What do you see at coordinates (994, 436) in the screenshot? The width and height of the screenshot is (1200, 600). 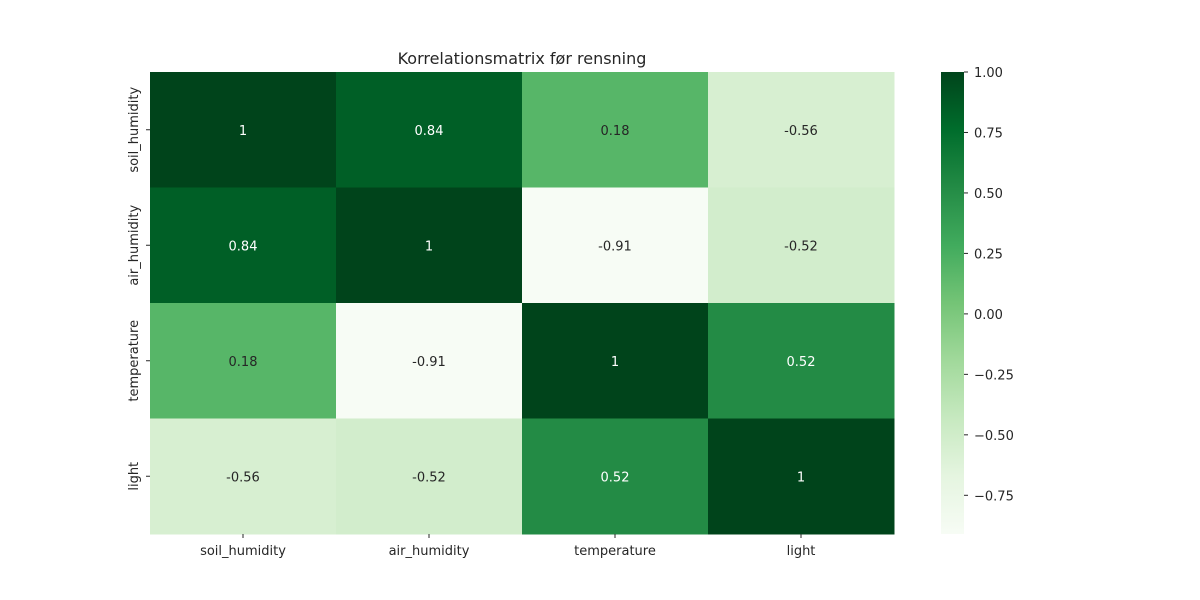 I see `colorbar-tick-label: −0.50` at bounding box center [994, 436].